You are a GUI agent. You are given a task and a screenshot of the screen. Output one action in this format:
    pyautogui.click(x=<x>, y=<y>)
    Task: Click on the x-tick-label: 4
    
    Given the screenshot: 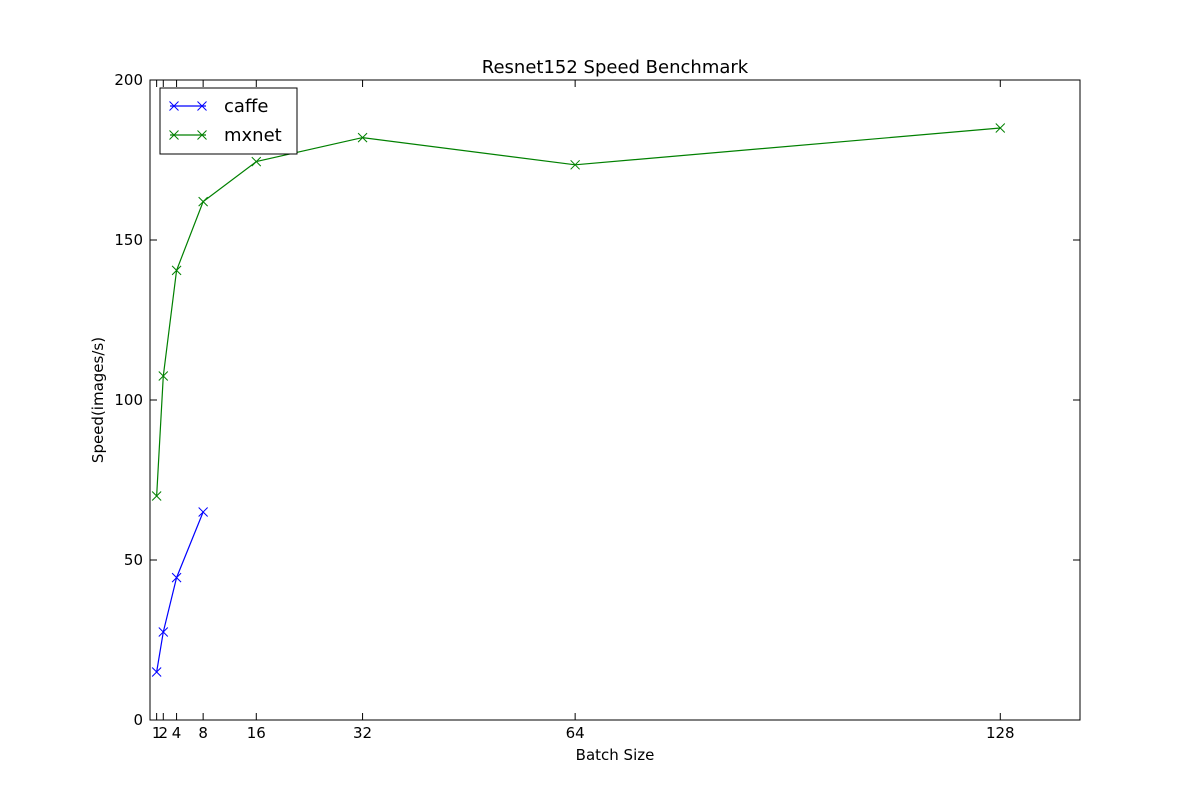 What is the action you would take?
    pyautogui.click(x=177, y=733)
    